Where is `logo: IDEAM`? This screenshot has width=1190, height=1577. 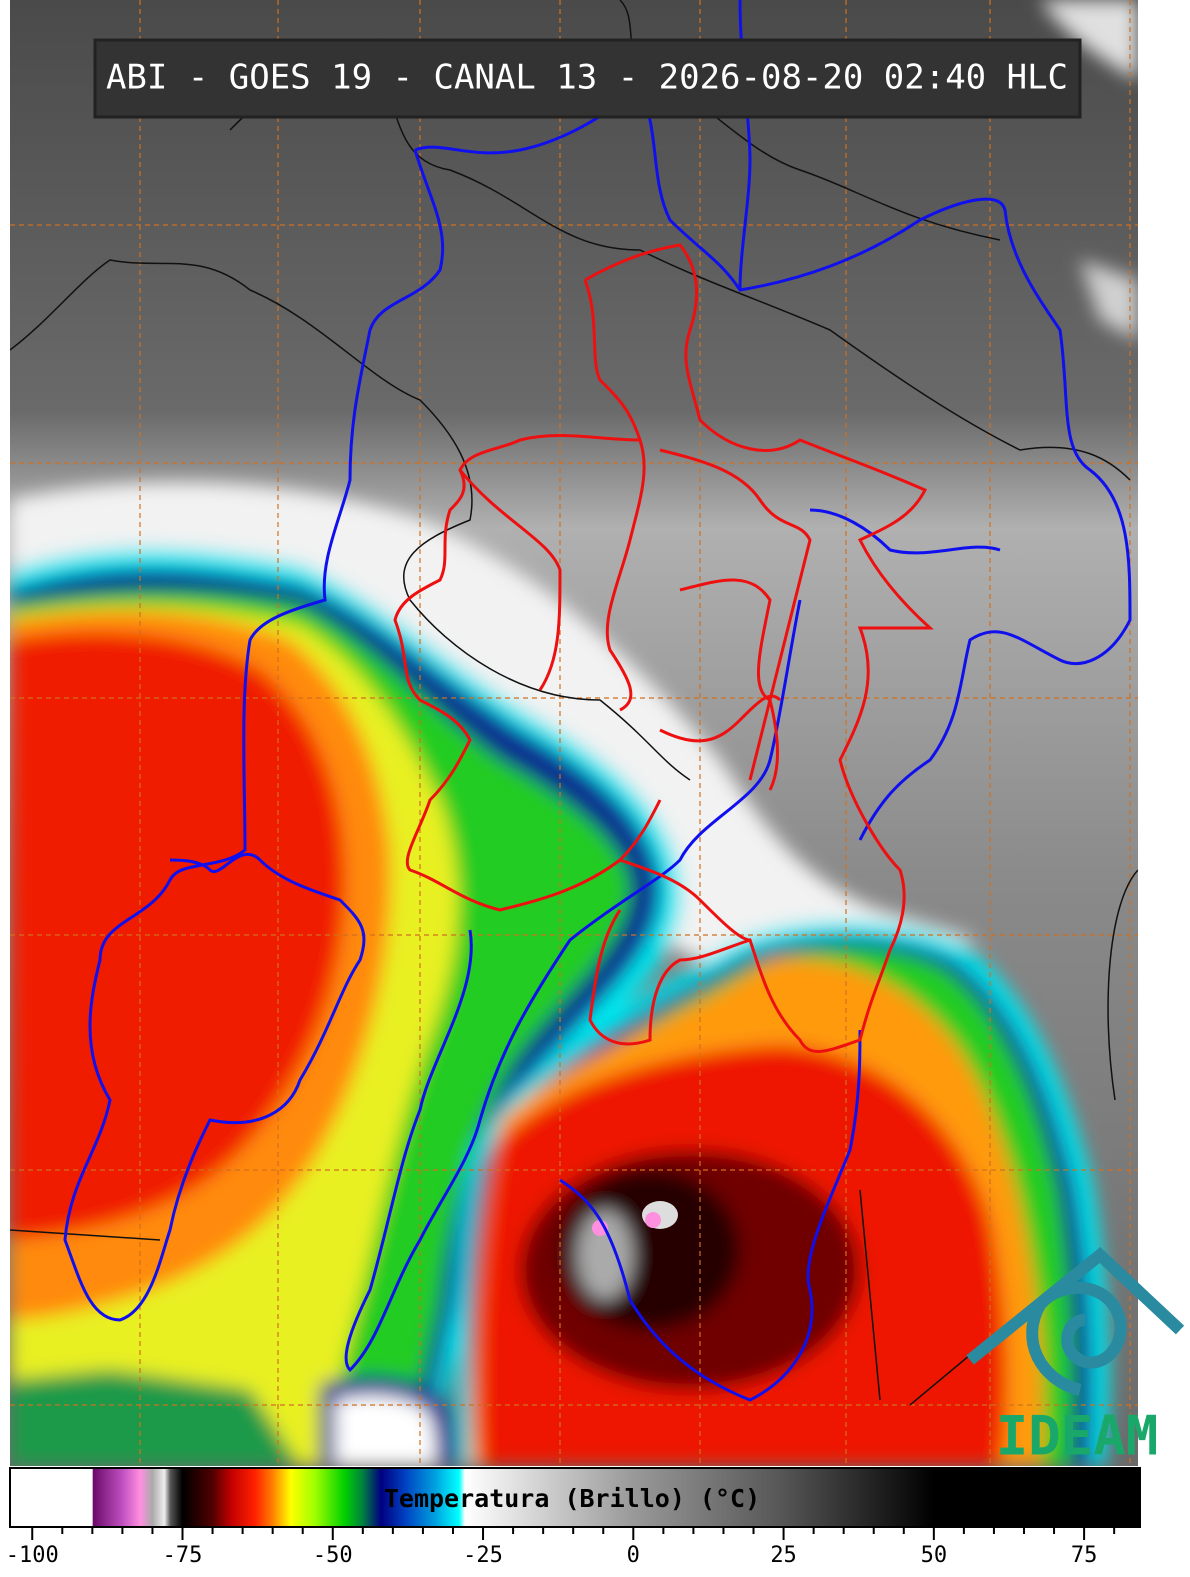
logo: IDEAM is located at coordinates (1075, 1357).